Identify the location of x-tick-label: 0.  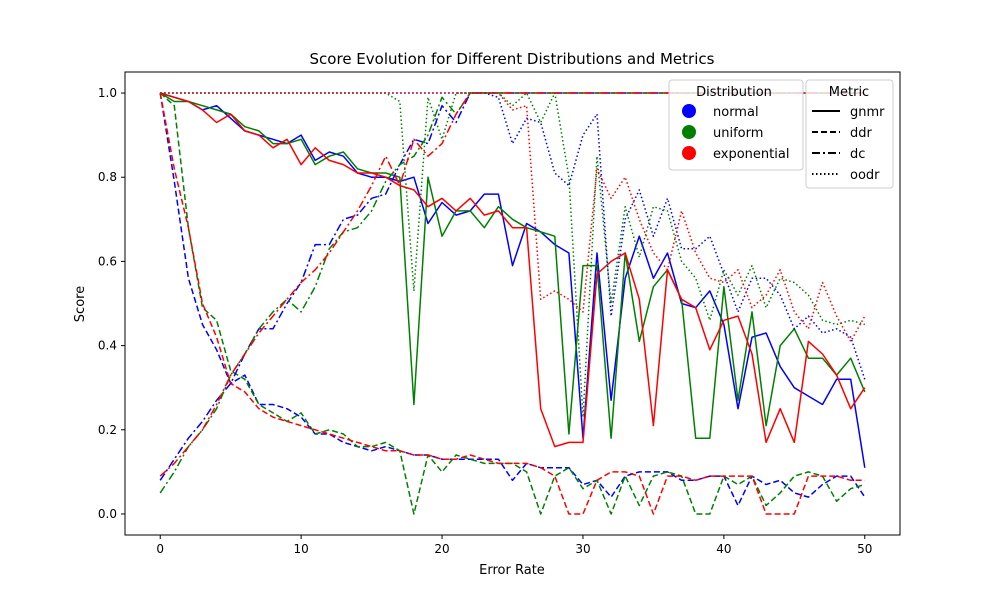
(160, 549).